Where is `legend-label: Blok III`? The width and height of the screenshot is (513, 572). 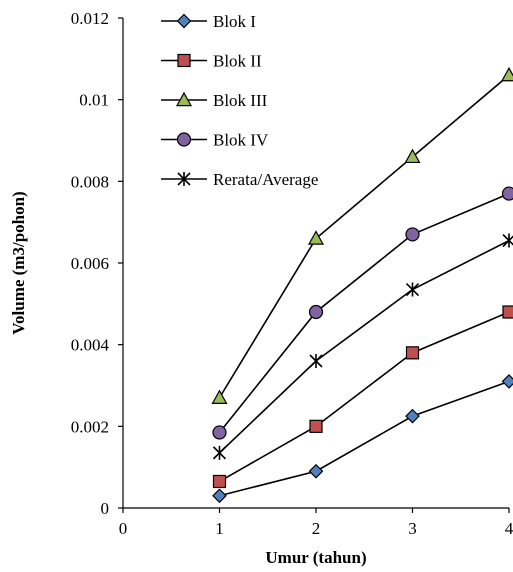 legend-label: Blok III is located at coordinates (240, 100).